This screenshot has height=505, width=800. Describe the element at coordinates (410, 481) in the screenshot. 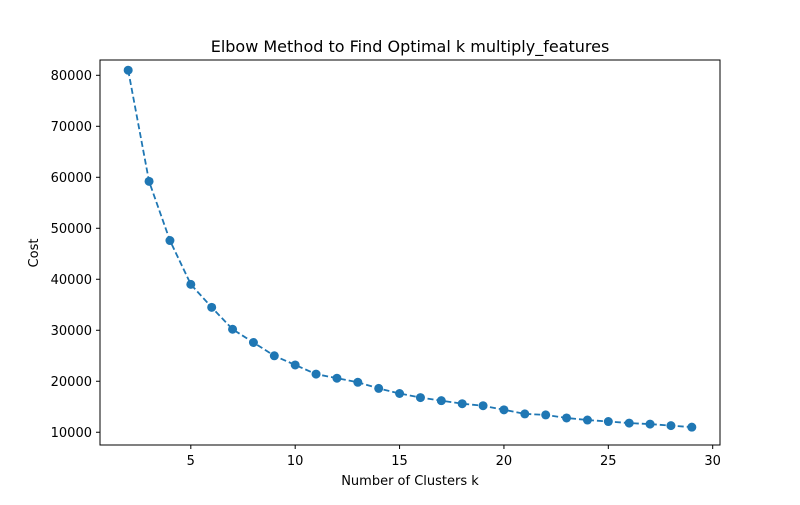

I see `x-axis-label: Number of Clusters k` at that location.